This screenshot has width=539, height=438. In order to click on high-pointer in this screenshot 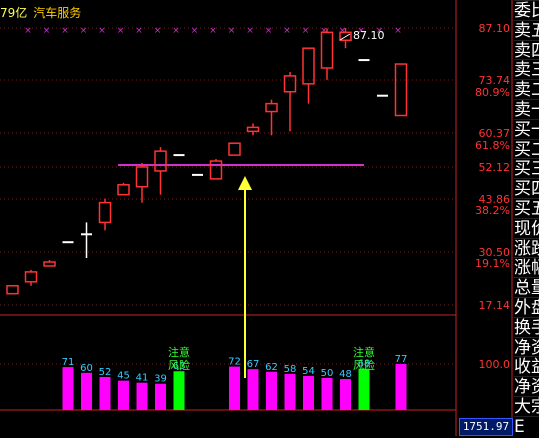, I will do `click(345, 37)`.